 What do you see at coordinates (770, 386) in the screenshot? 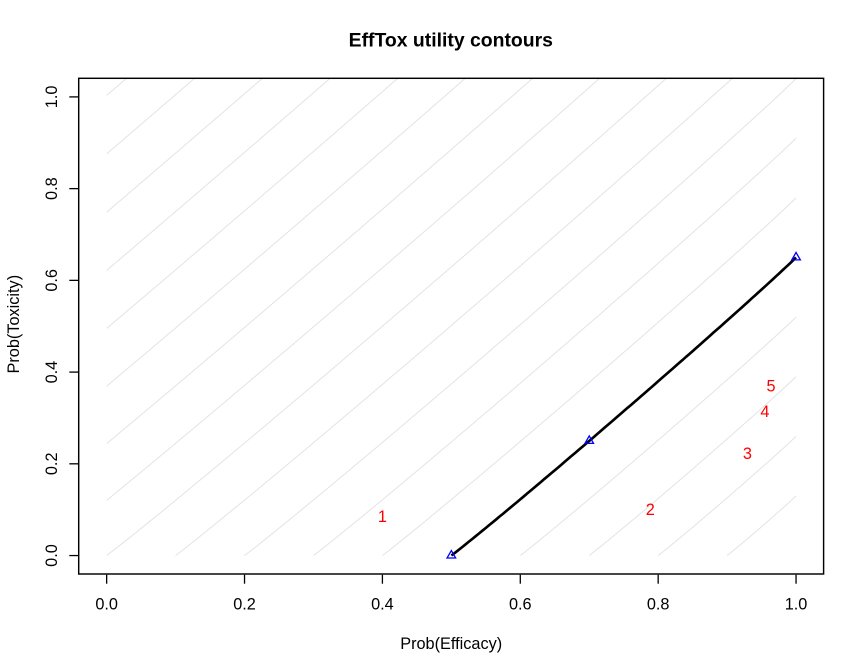
I see `svg-text: 5` at bounding box center [770, 386].